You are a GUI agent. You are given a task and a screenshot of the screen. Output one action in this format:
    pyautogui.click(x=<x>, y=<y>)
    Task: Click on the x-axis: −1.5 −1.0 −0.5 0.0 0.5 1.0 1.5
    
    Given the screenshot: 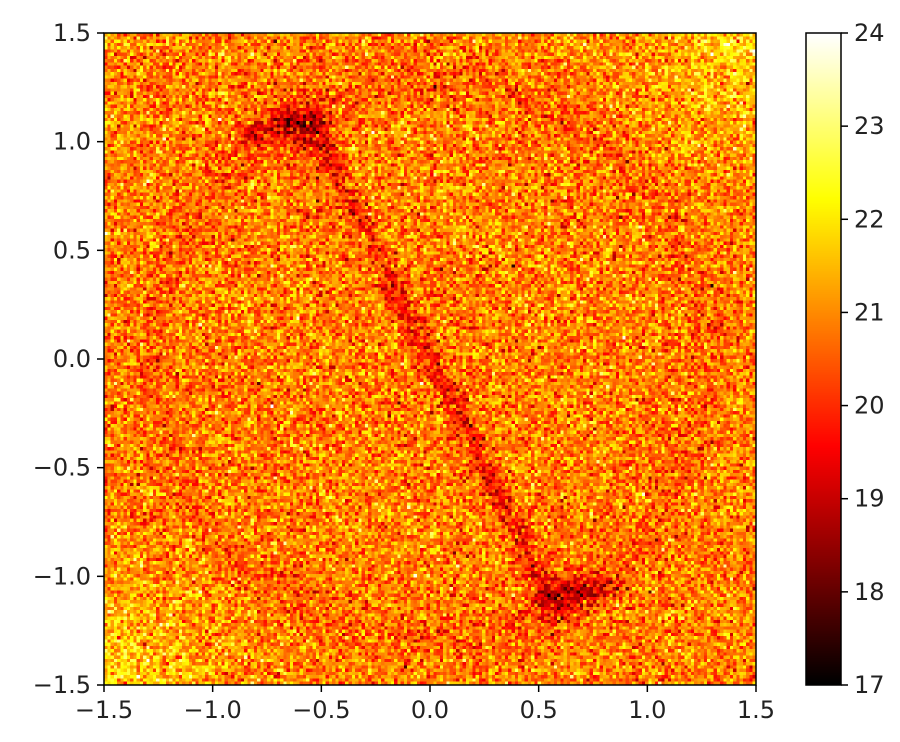 What is the action you would take?
    pyautogui.click(x=425, y=704)
    